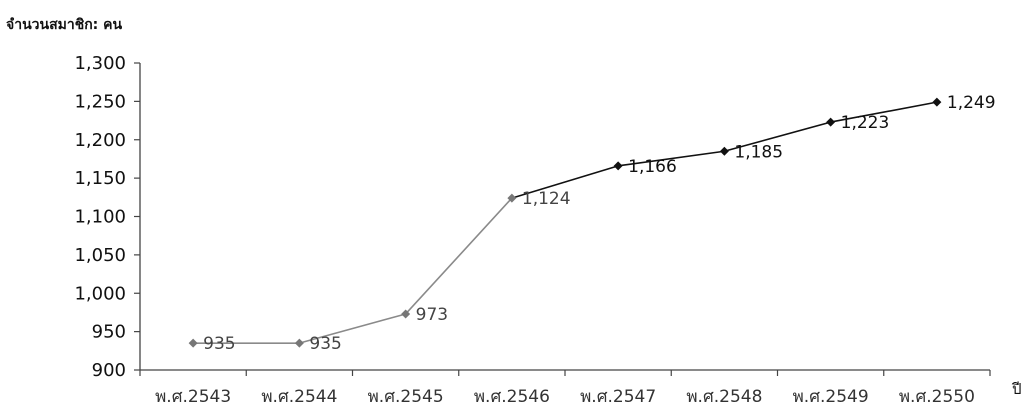 This screenshot has height=408, width=1026. Describe the element at coordinates (100, 293) in the screenshot. I see `y-tick-label: 1,000` at that location.